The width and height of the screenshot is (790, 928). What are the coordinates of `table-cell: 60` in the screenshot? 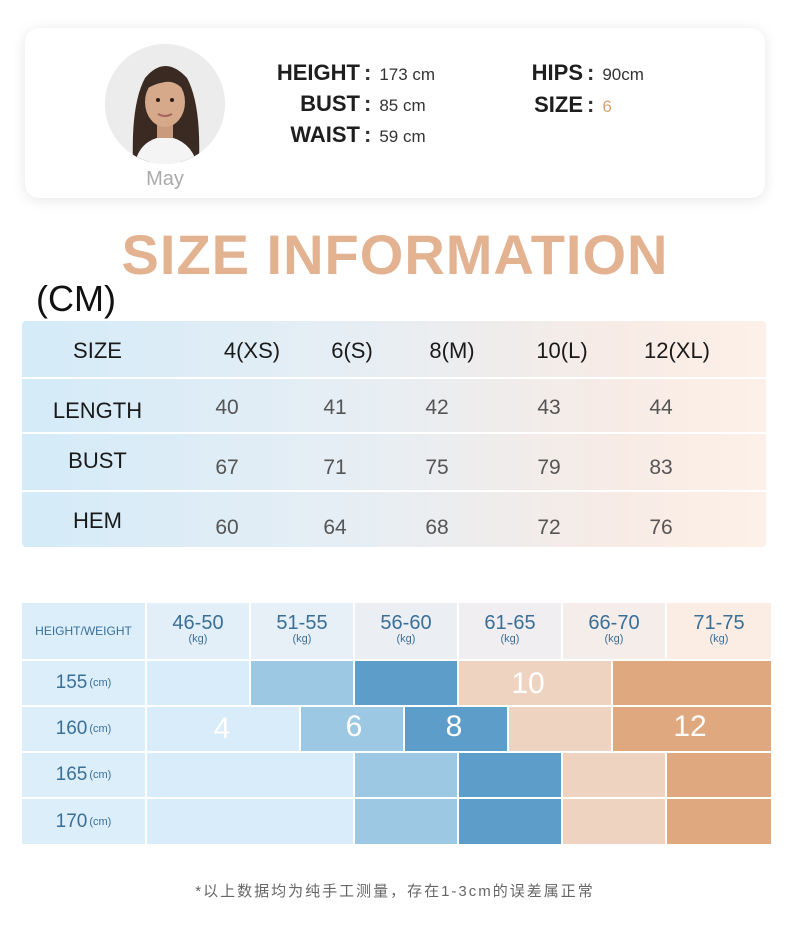 It's located at (227, 527).